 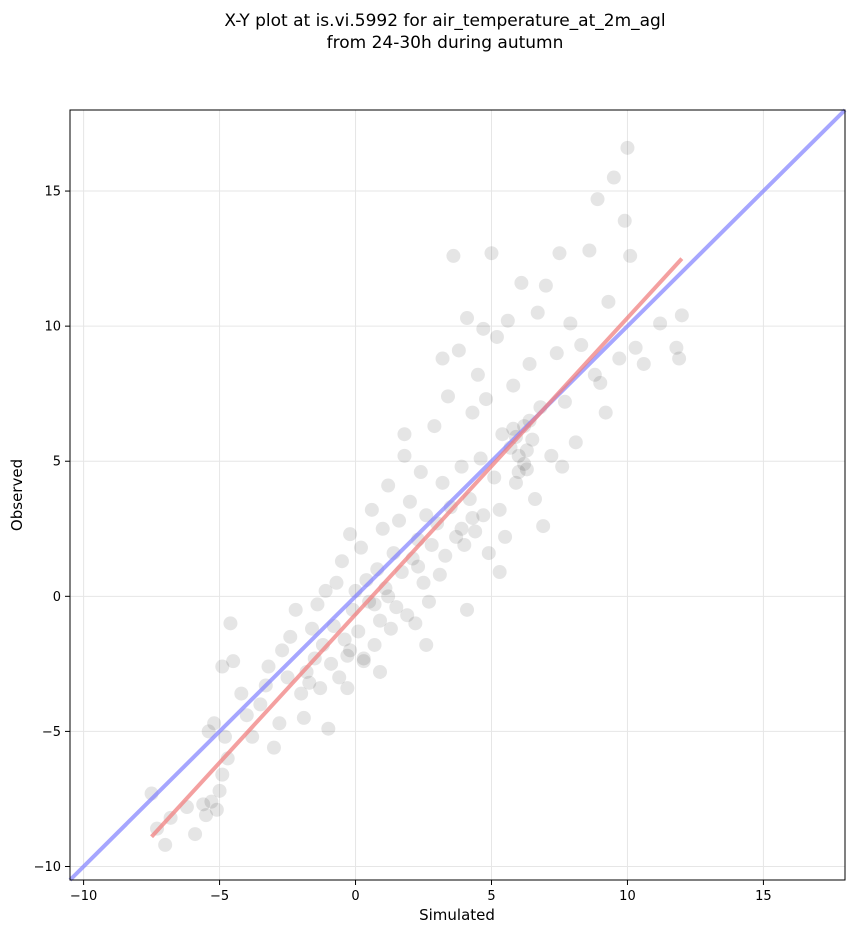 I want to click on x-tick-label-0: −10, so click(x=83, y=896).